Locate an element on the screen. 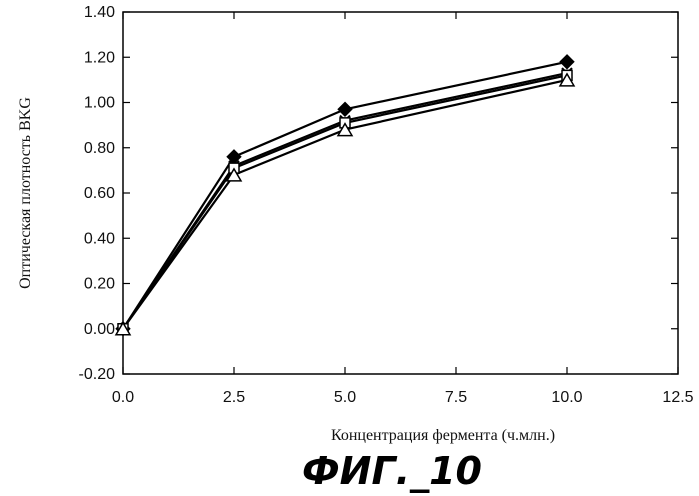 The image size is (699, 496). y-tick-label: 0.00 is located at coordinates (99, 329).